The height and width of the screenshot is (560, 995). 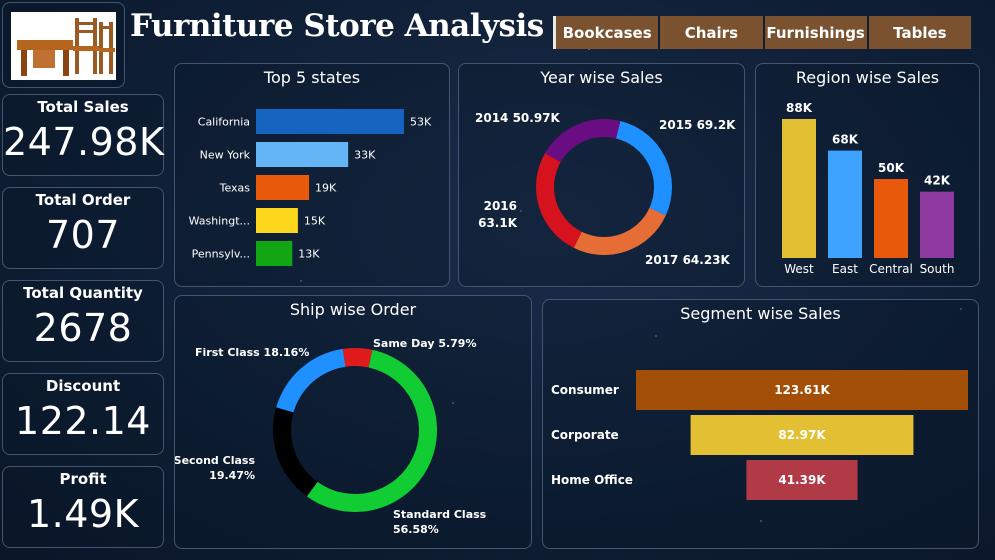 I want to click on bar-value-label: 13K, so click(x=309, y=254).